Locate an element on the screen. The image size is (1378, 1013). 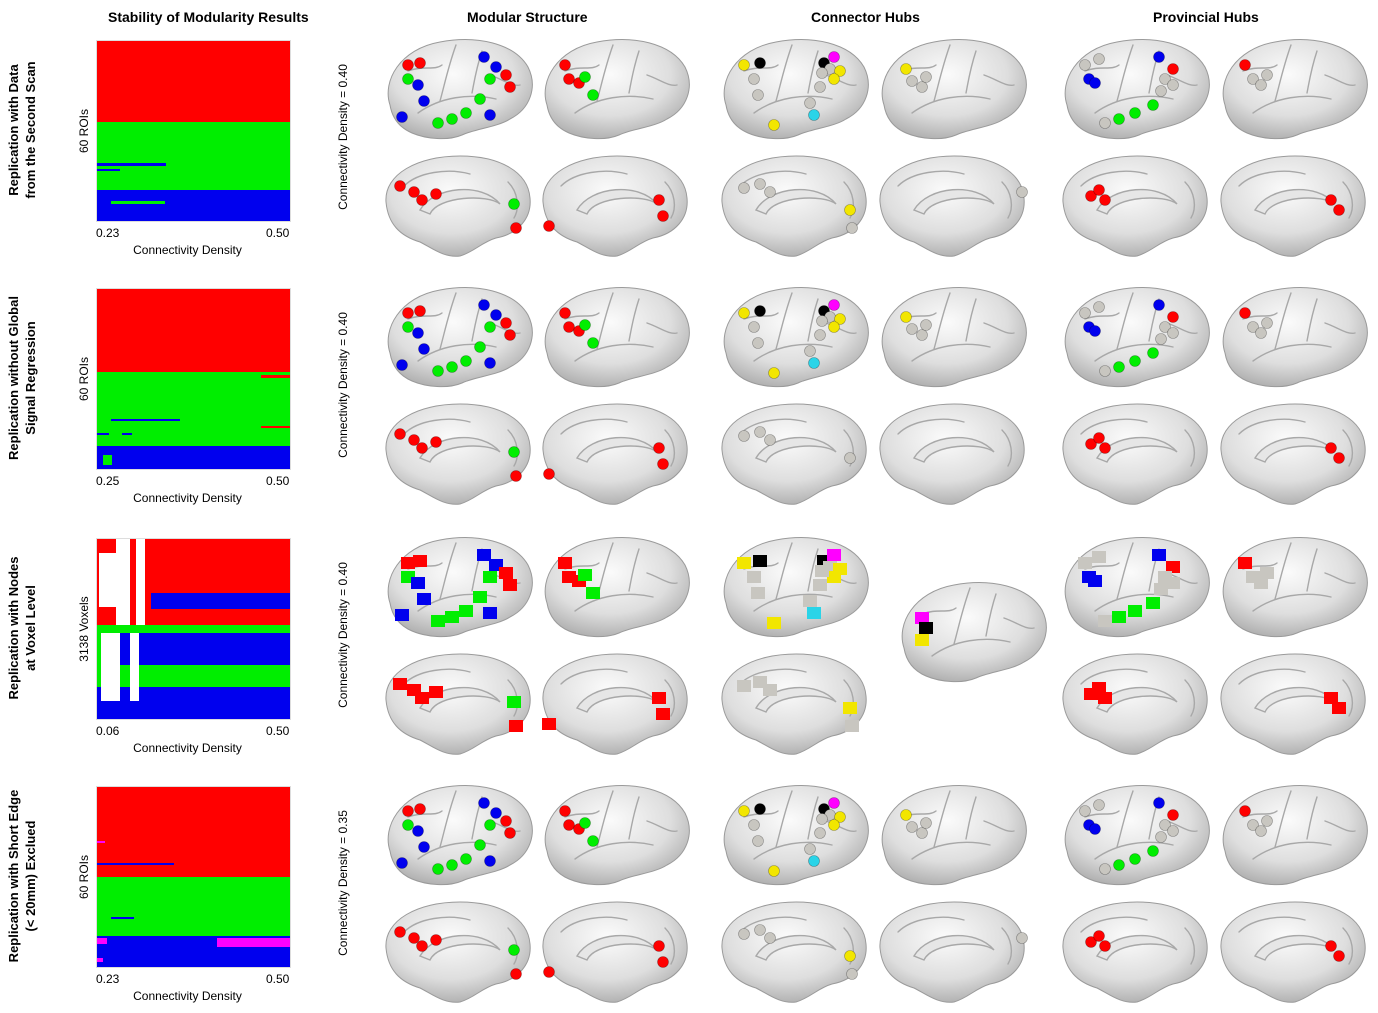
row-label-line1: Replication without Global is located at coordinates (13, 378).